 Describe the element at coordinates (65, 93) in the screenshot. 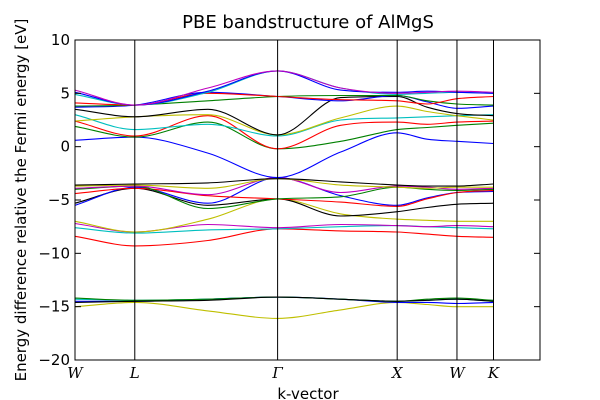

I see `y-tick-label-6: 5` at that location.